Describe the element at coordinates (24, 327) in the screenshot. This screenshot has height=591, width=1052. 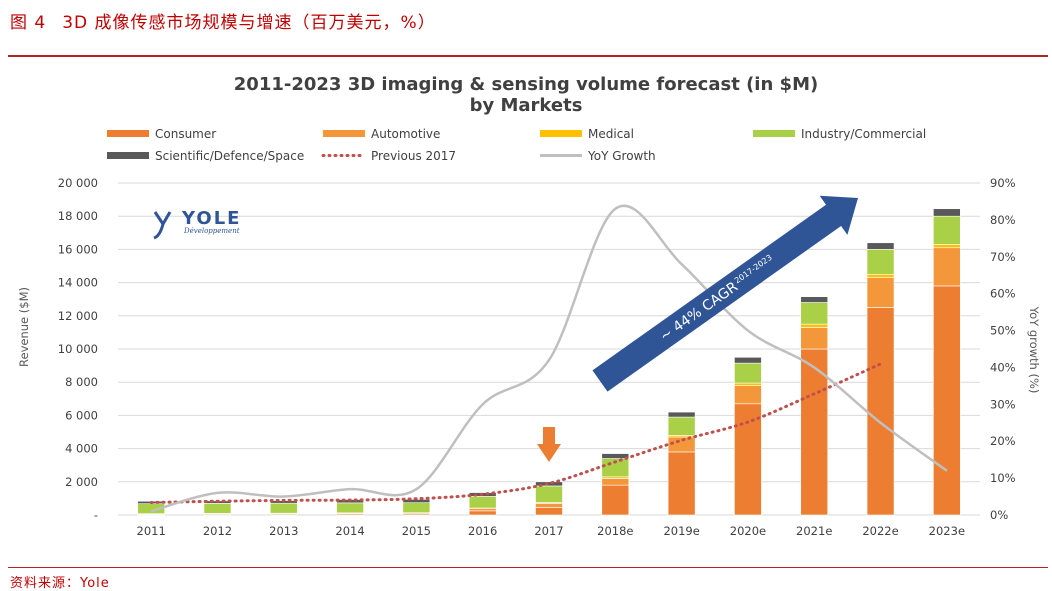
I see `y-axis-label: Revenue ($M)` at that location.